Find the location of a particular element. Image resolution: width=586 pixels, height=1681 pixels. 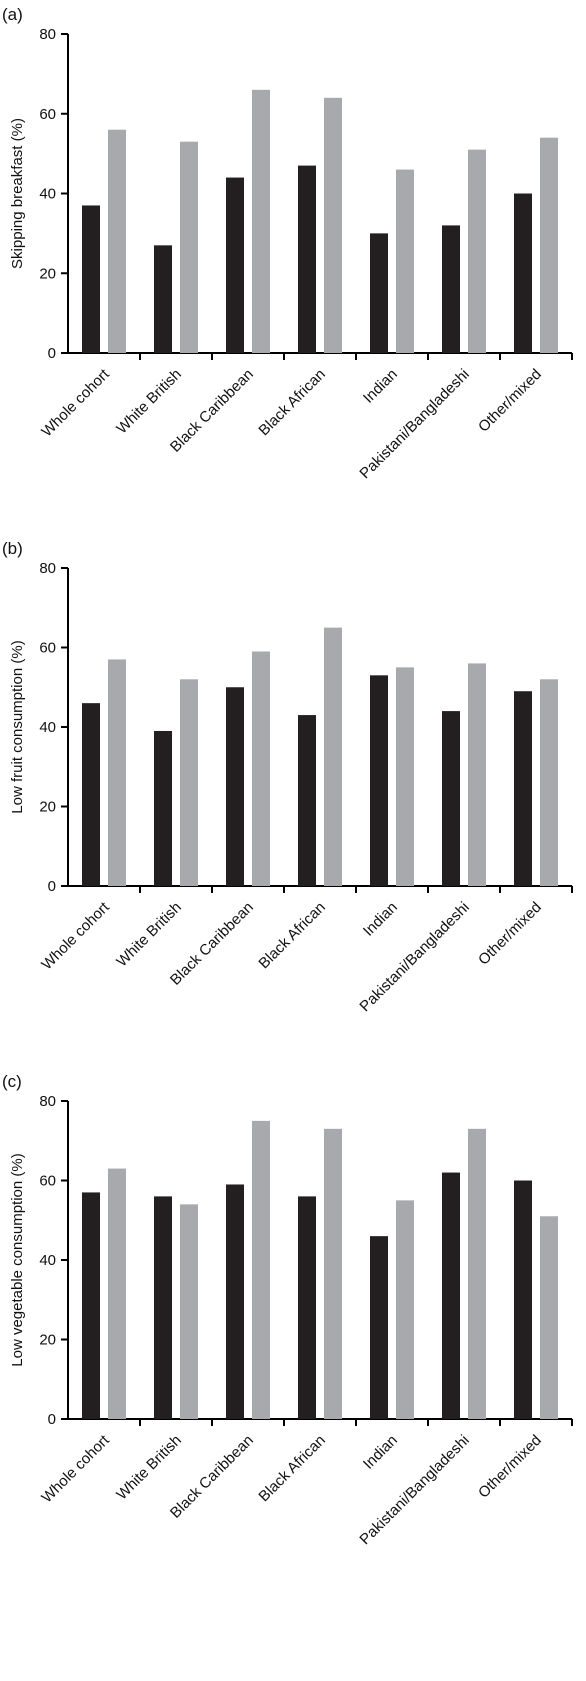

y-axis-label: Low vegetable consumption (%) is located at coordinates (17, 1259).